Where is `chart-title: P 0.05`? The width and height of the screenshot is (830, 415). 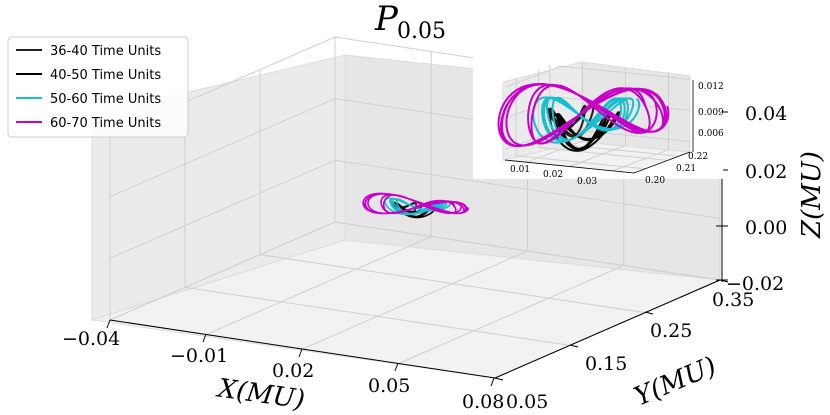 chart-title: P 0.05 is located at coordinates (410, 22).